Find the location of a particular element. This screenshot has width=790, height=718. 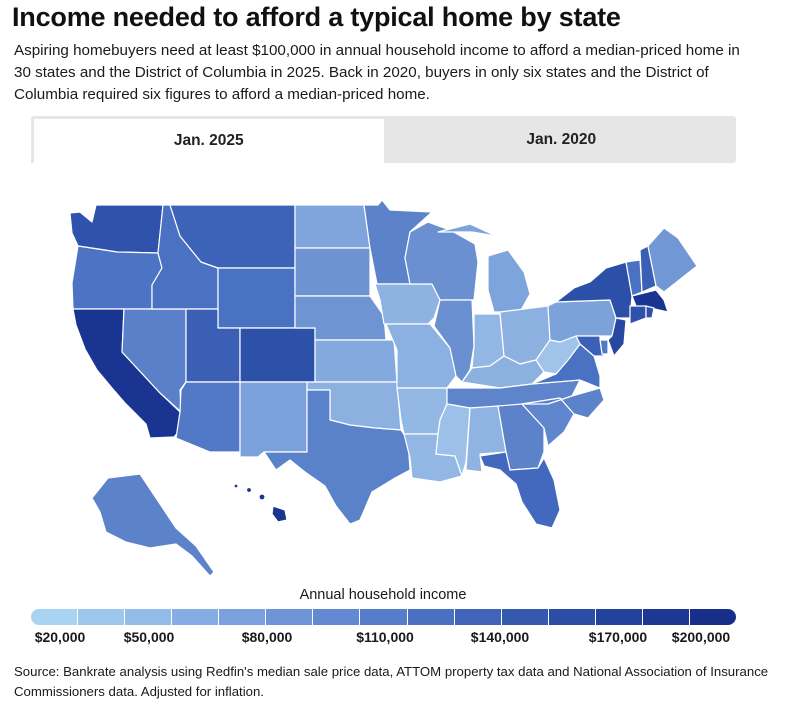

state-ND is located at coordinates (332, 226).